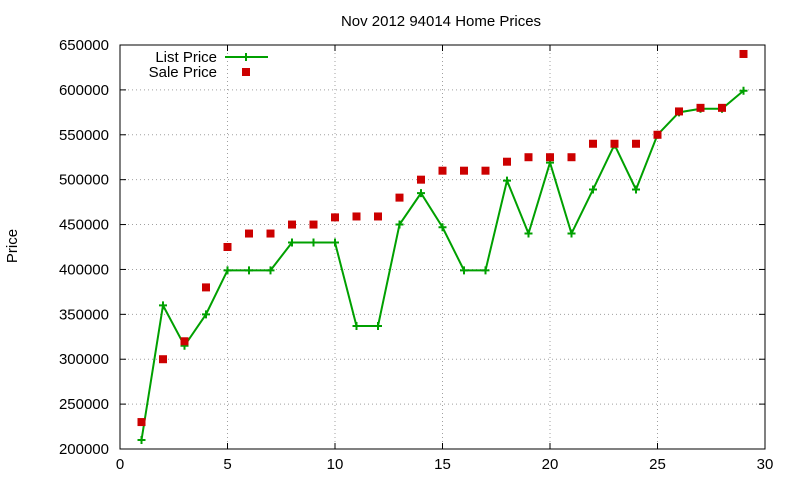  I want to click on x-tick-label: 0, so click(120, 464).